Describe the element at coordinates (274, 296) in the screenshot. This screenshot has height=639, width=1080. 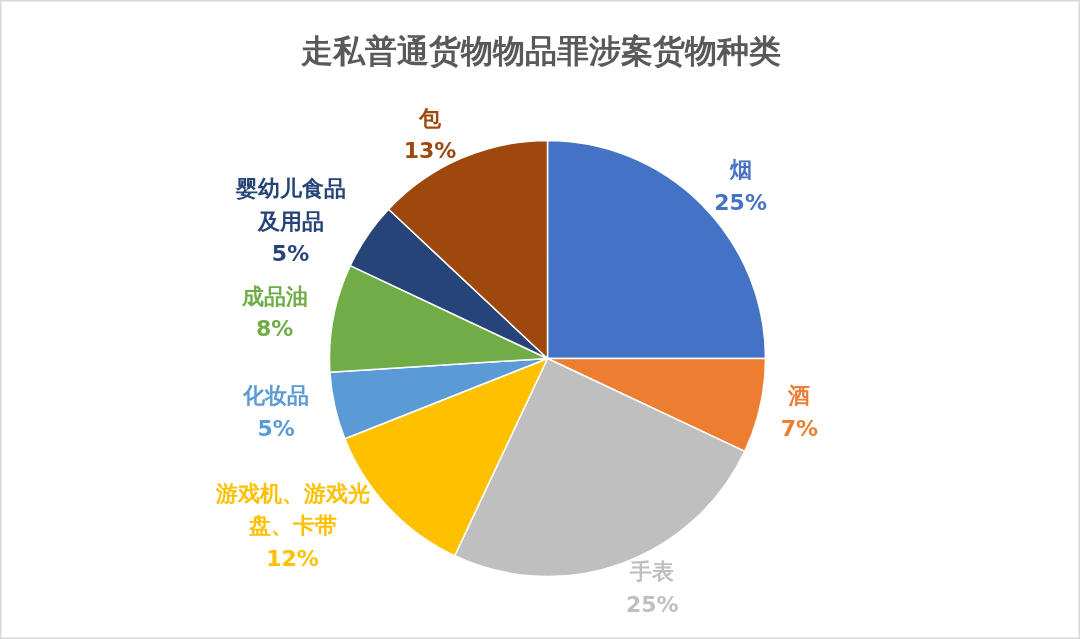
I see `slice-label: 成品油` at that location.